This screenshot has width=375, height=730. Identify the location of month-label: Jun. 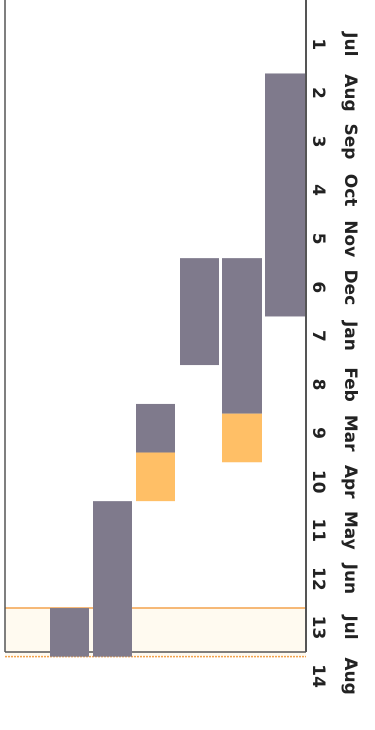
(350, 579).